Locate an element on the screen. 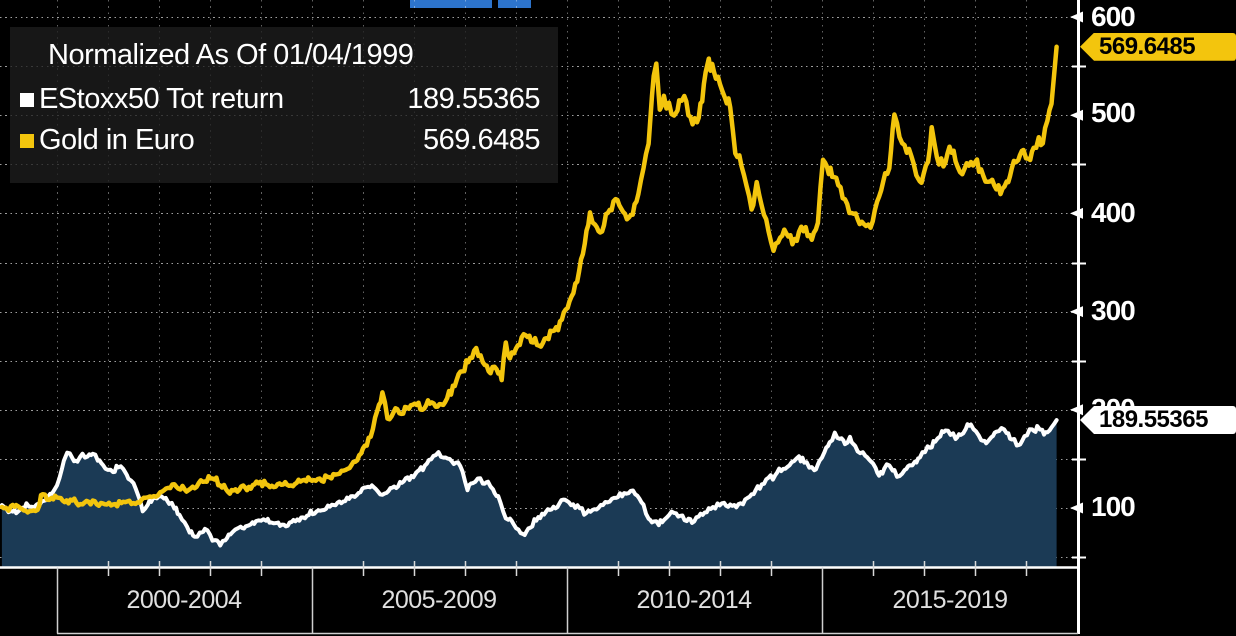  legend-item-estoxx: EStoxx50 Tot return 189.55365 is located at coordinates (284, 99).